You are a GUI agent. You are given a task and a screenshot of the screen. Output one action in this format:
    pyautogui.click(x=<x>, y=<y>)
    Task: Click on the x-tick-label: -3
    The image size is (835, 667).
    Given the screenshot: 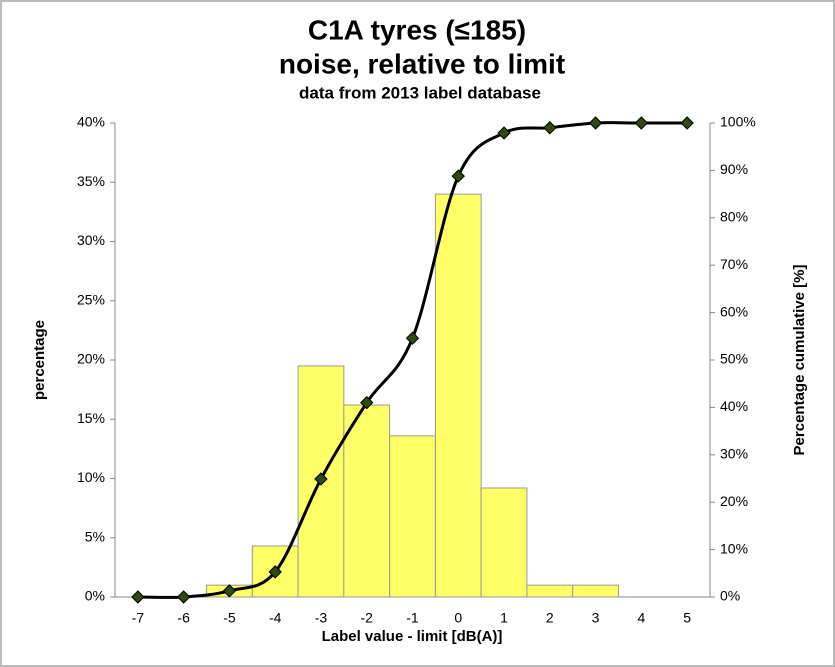 What is the action you would take?
    pyautogui.click(x=321, y=618)
    